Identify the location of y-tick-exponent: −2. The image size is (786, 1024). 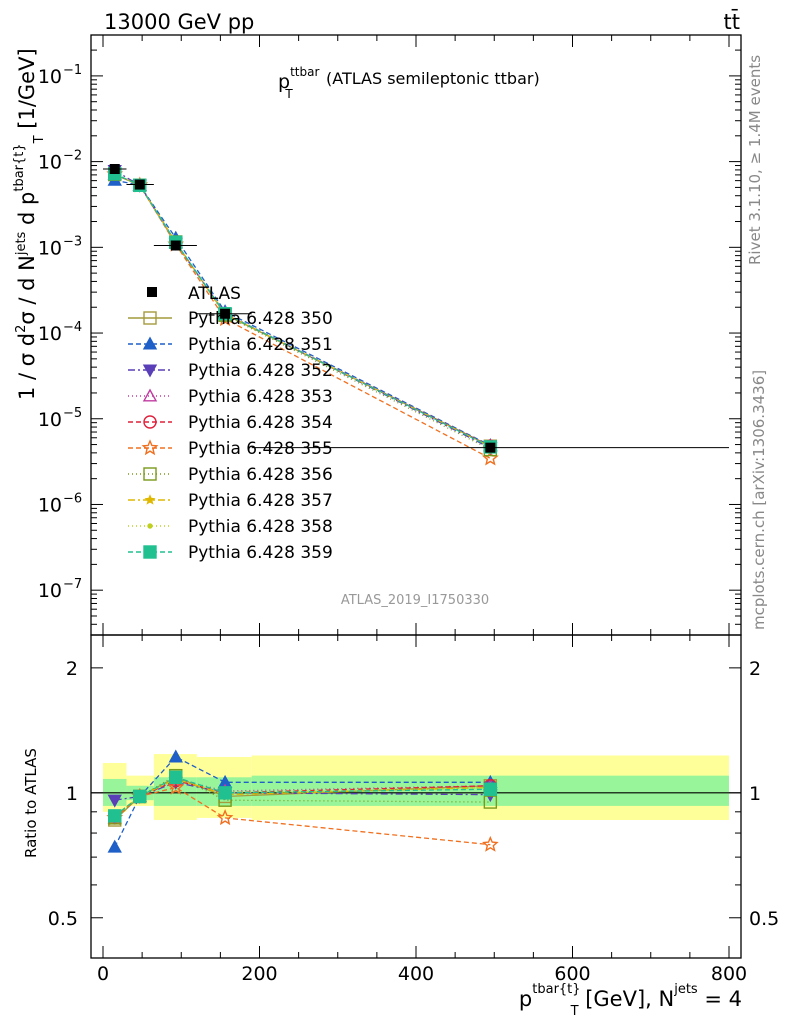
(72, 156).